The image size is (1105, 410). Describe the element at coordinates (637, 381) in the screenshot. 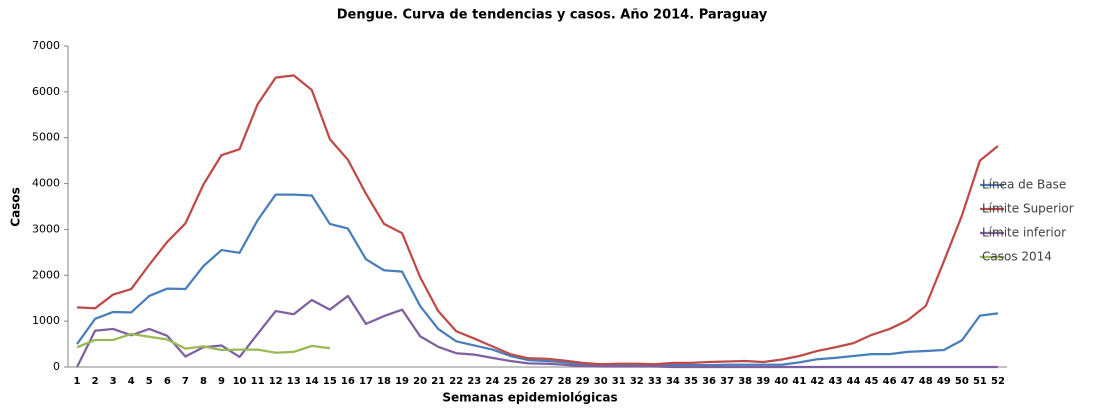

I see `x-tick-label: 32` at that location.